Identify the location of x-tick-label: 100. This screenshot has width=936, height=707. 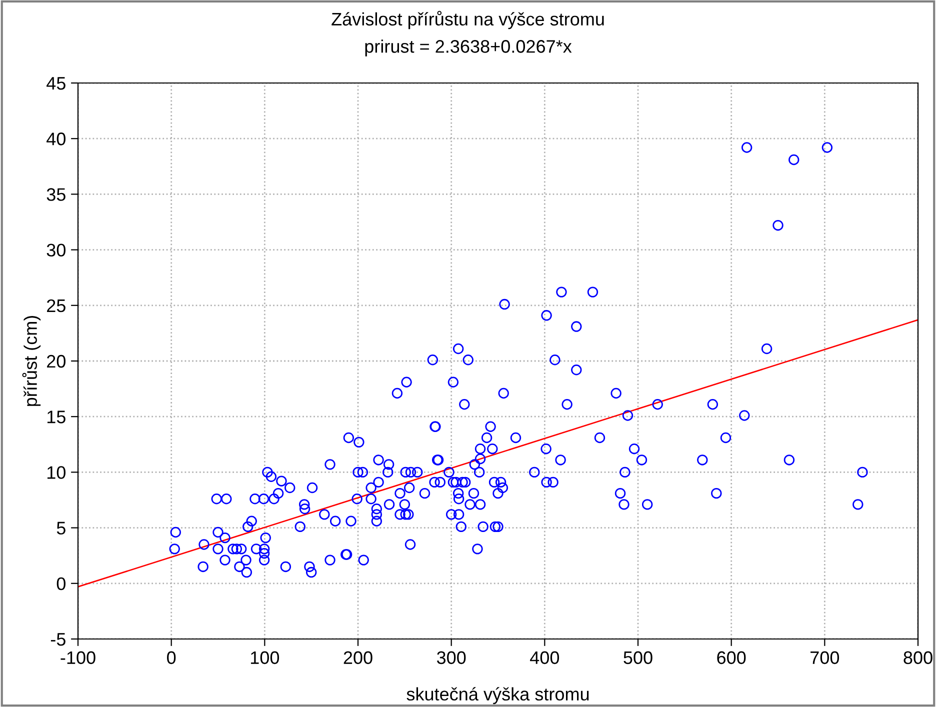
(265, 657).